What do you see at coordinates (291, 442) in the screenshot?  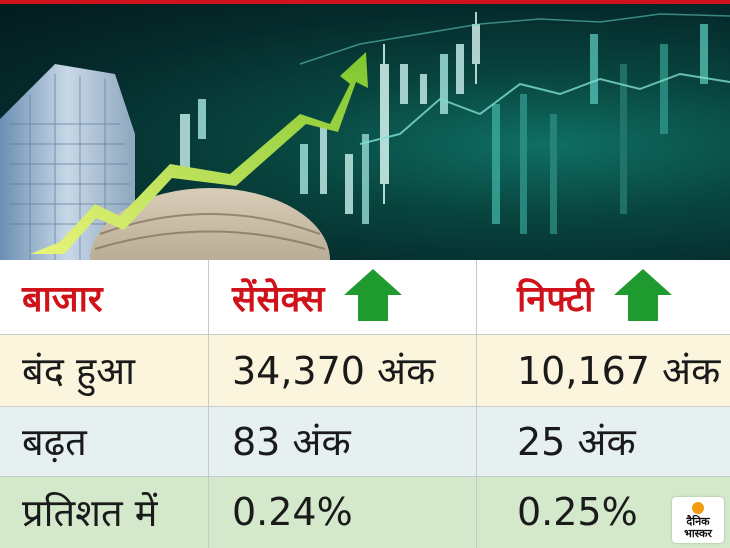 I see `sensex-value: 83 अंक` at bounding box center [291, 442].